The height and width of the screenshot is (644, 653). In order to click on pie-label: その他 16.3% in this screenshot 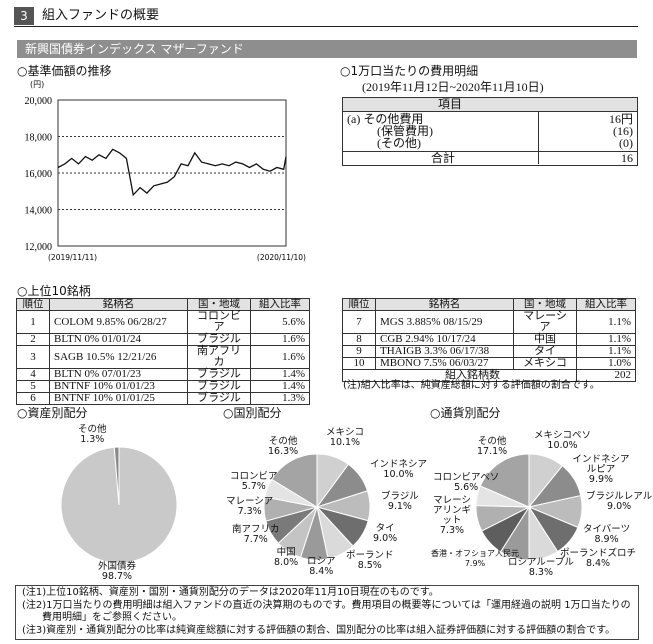, I will do `click(283, 447)`.